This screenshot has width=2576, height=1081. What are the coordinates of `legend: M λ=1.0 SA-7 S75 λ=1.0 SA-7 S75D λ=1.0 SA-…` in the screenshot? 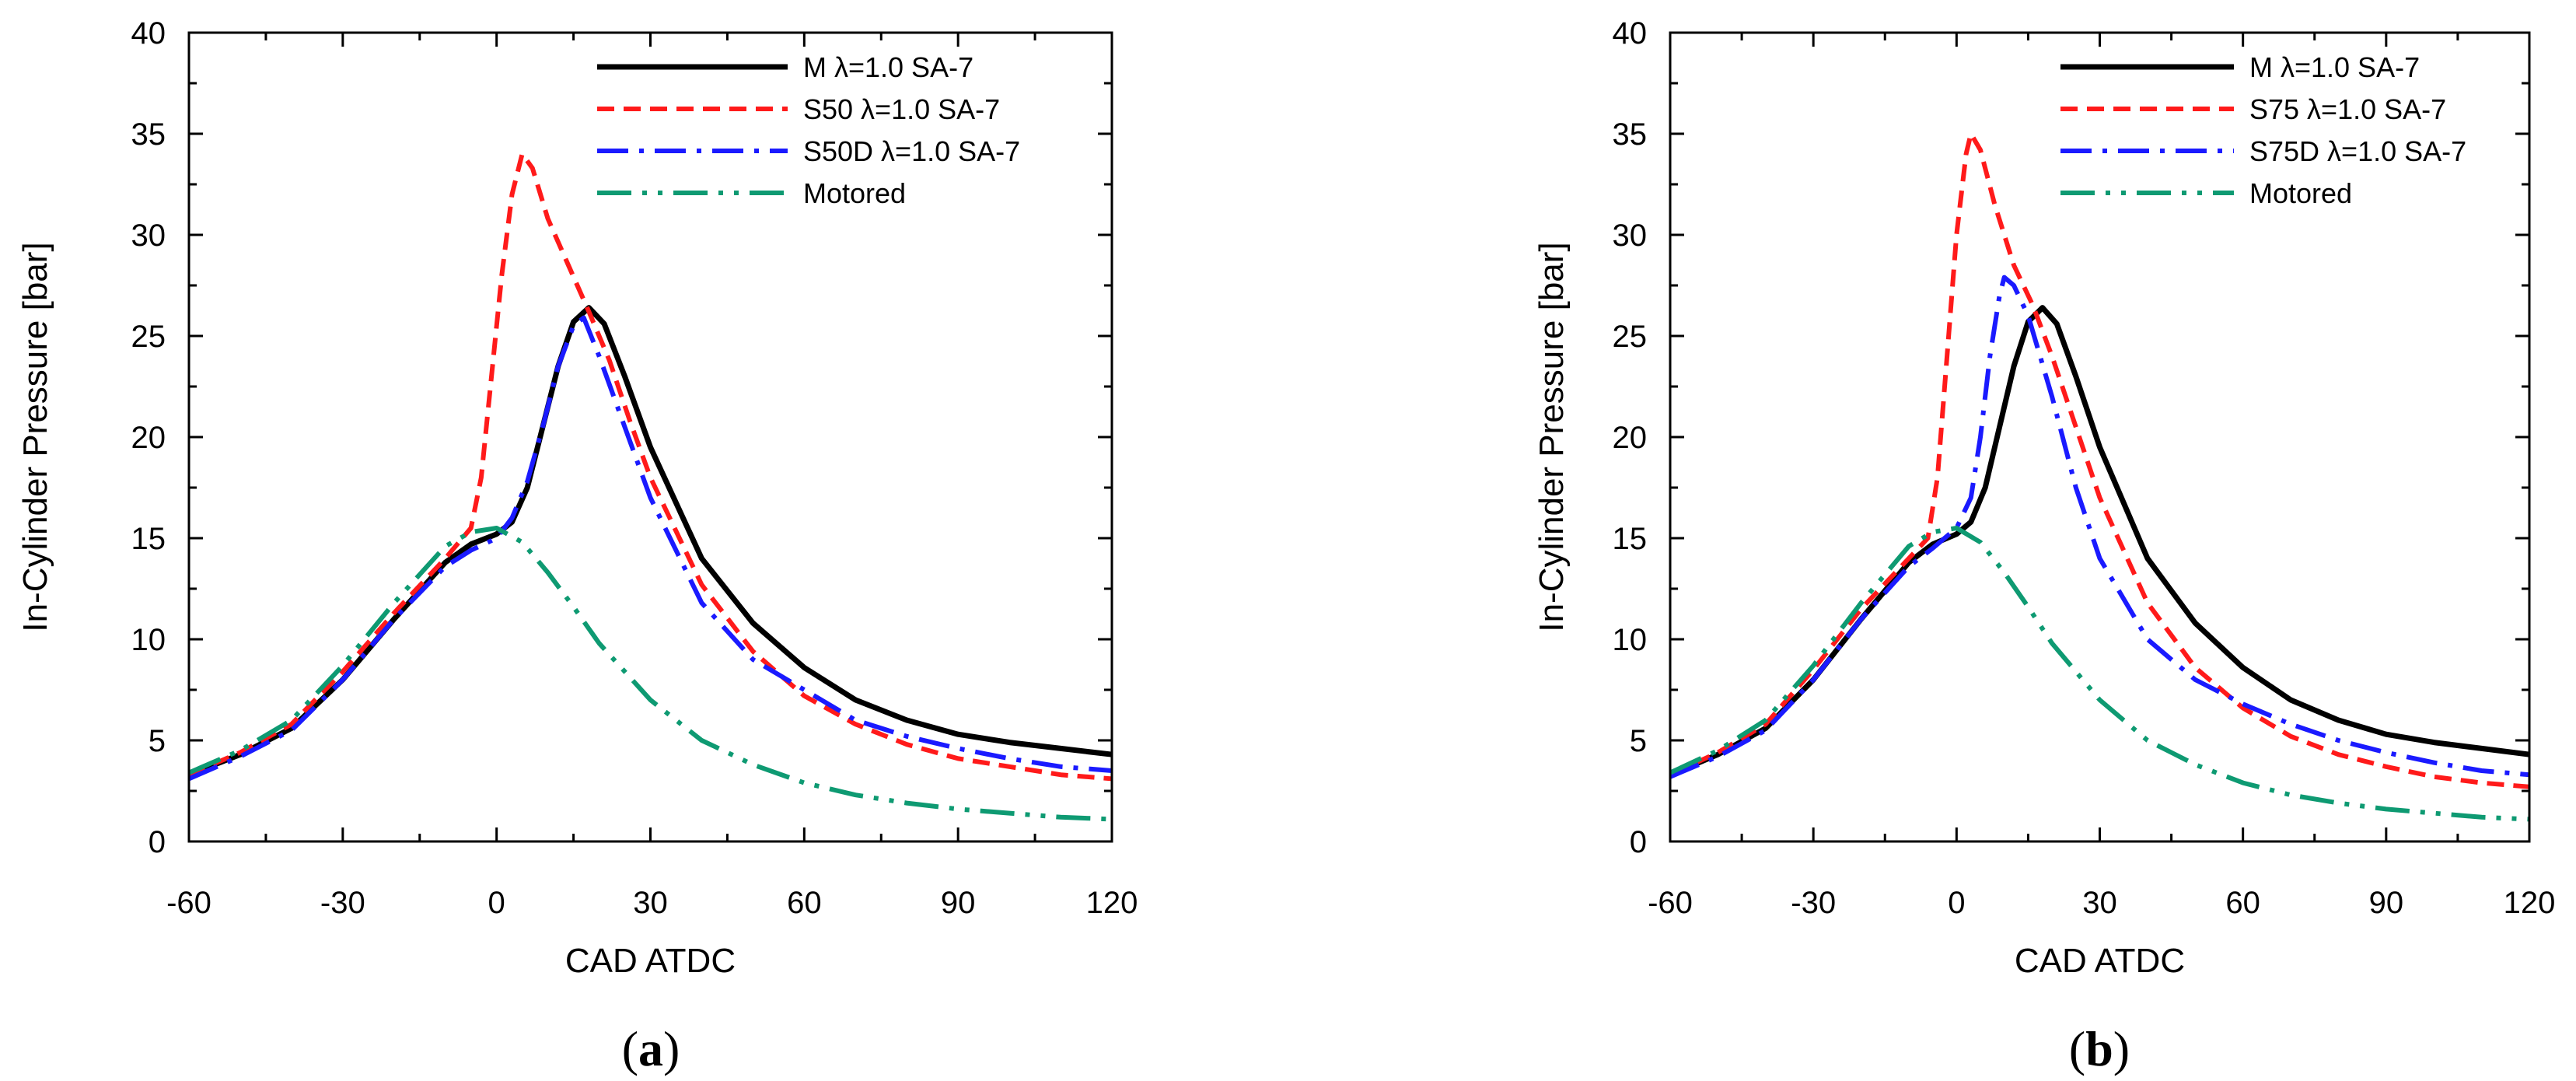 It's located at (2263, 130).